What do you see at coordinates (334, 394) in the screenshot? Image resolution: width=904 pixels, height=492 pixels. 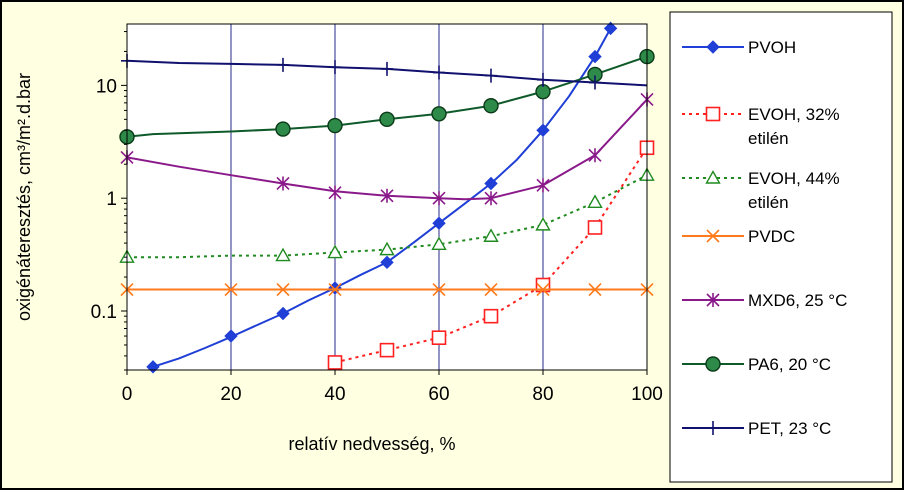 I see `x-tick-label: 40` at bounding box center [334, 394].